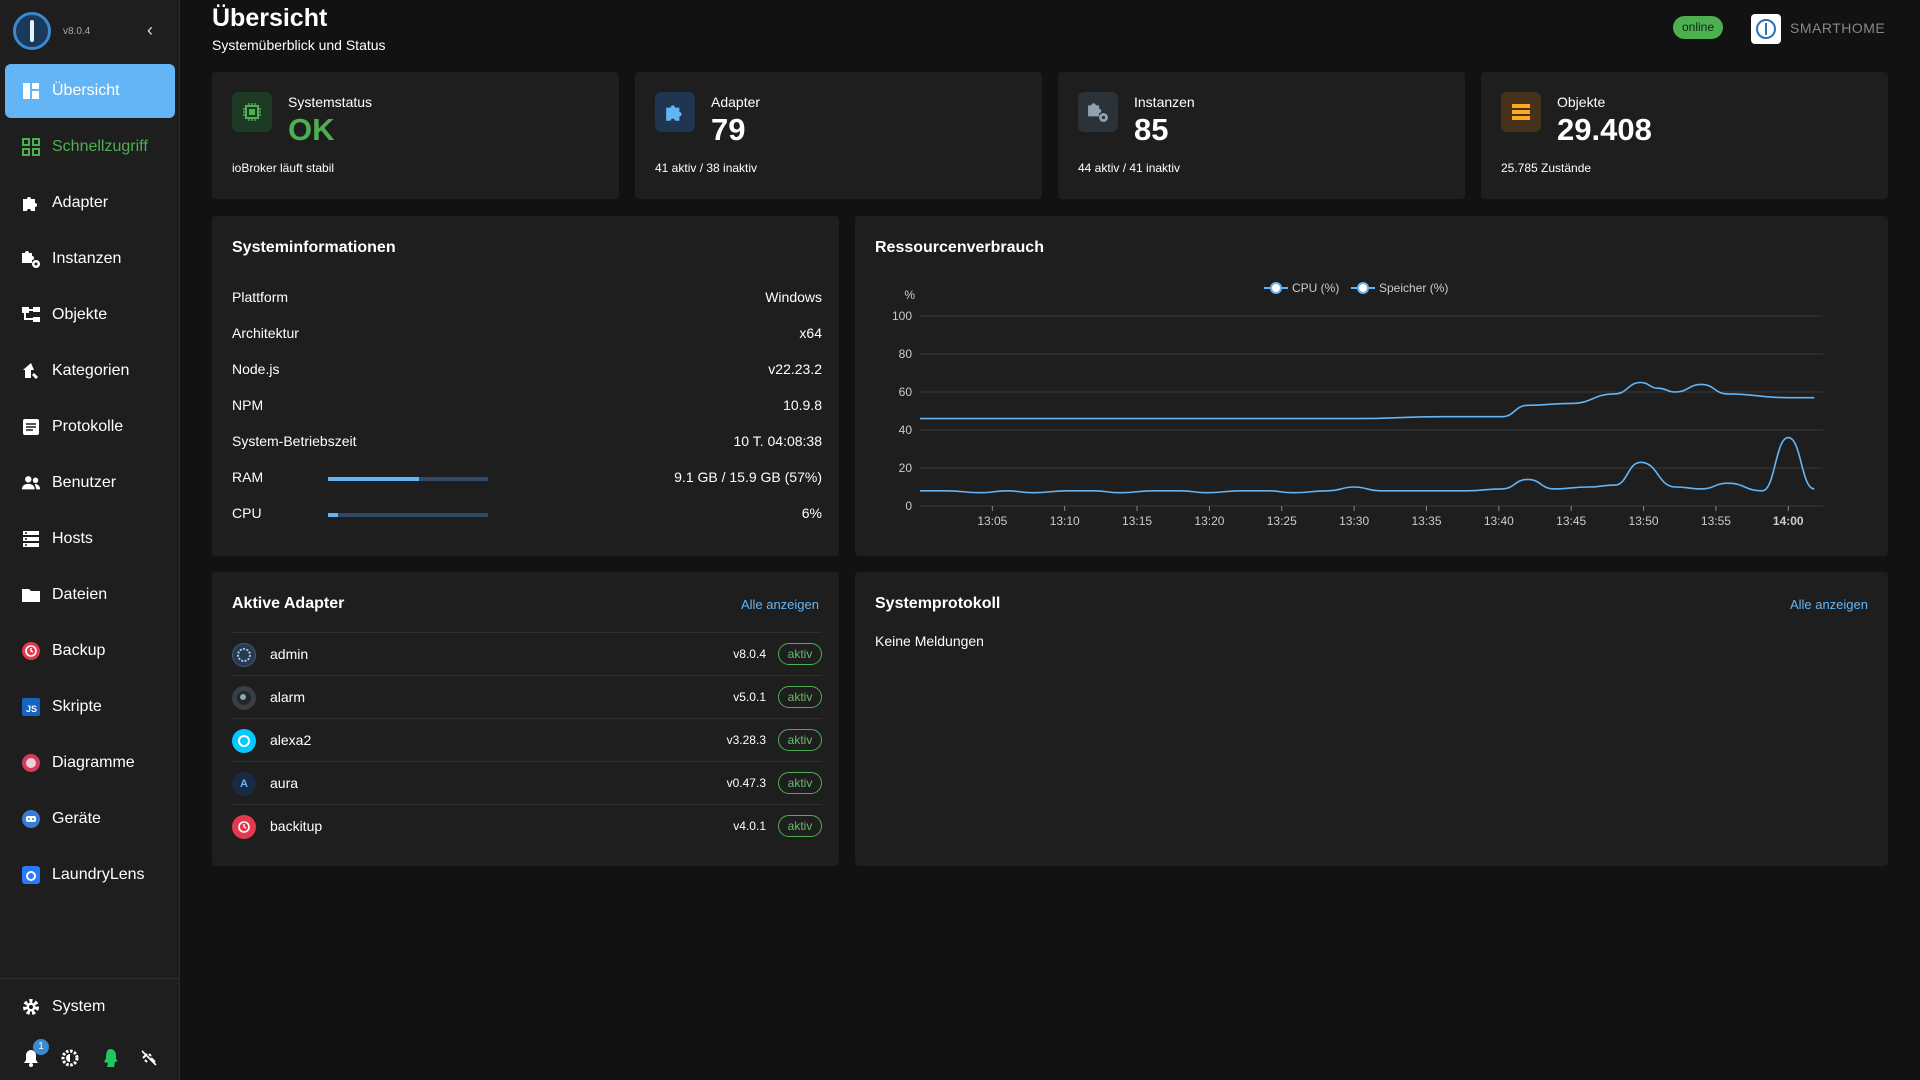 This screenshot has width=1920, height=1080. What do you see at coordinates (736, 102) in the screenshot?
I see `stat-label: Adapter` at bounding box center [736, 102].